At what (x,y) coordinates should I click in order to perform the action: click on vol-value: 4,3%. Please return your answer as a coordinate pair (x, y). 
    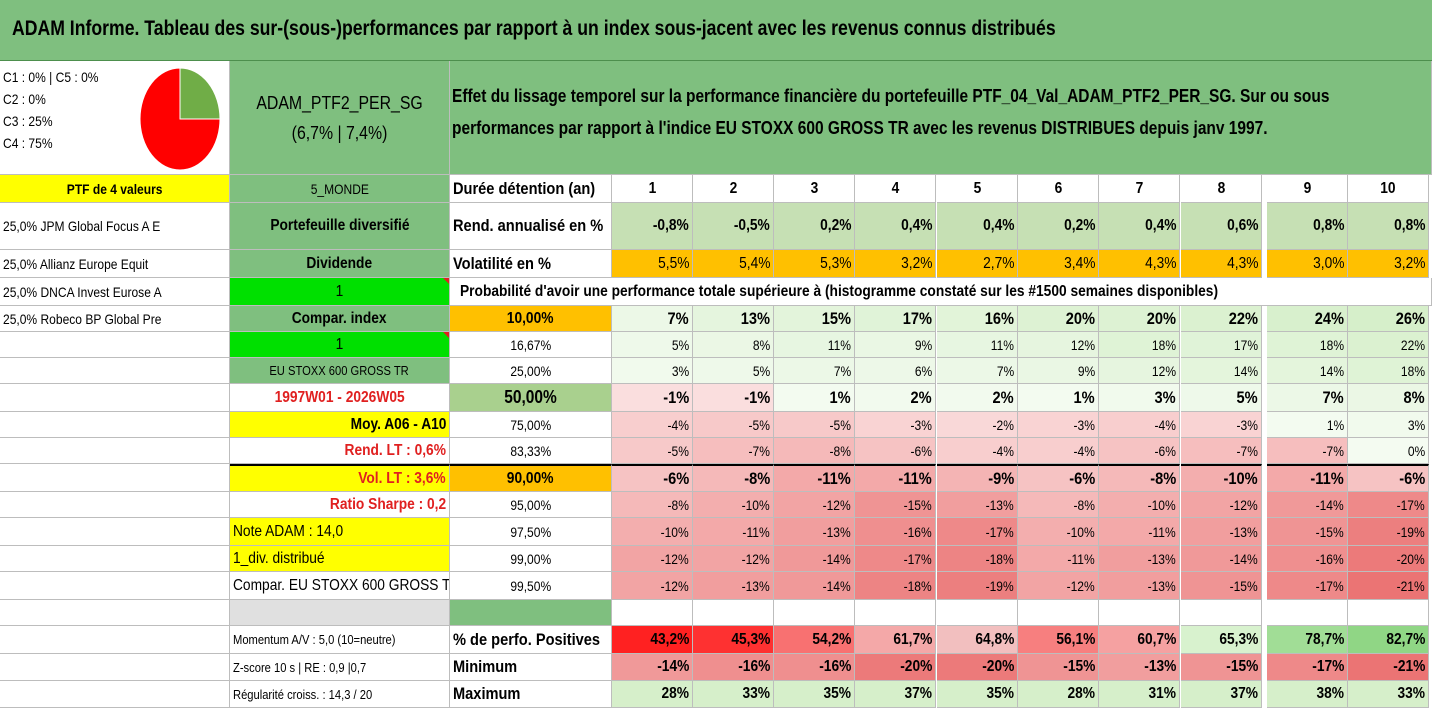
    Looking at the image, I should click on (1221, 264).